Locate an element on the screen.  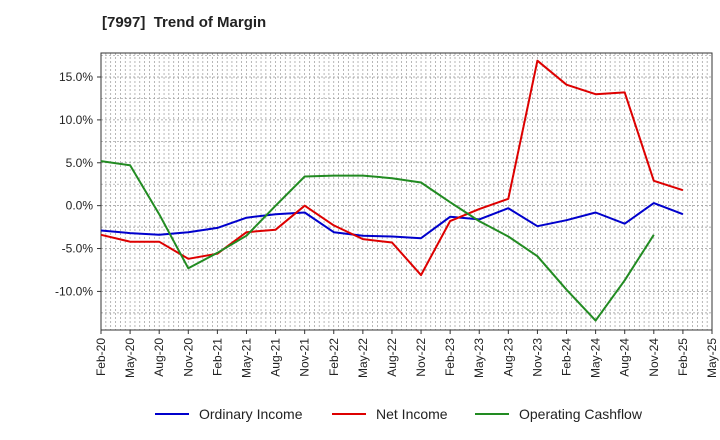
x-tick-label: Feb-22 is located at coordinates (334, 357).